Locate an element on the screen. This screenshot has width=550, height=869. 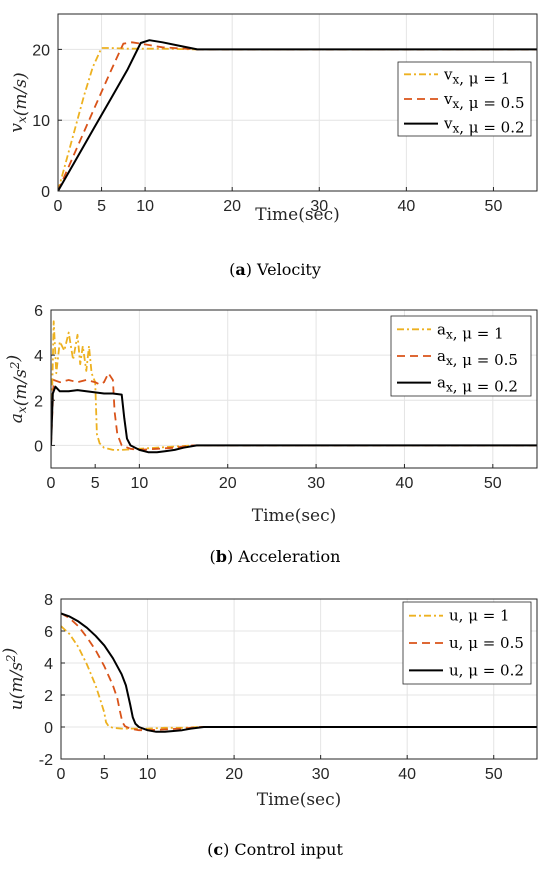
y-tick-label: 10 is located at coordinates (41, 121).